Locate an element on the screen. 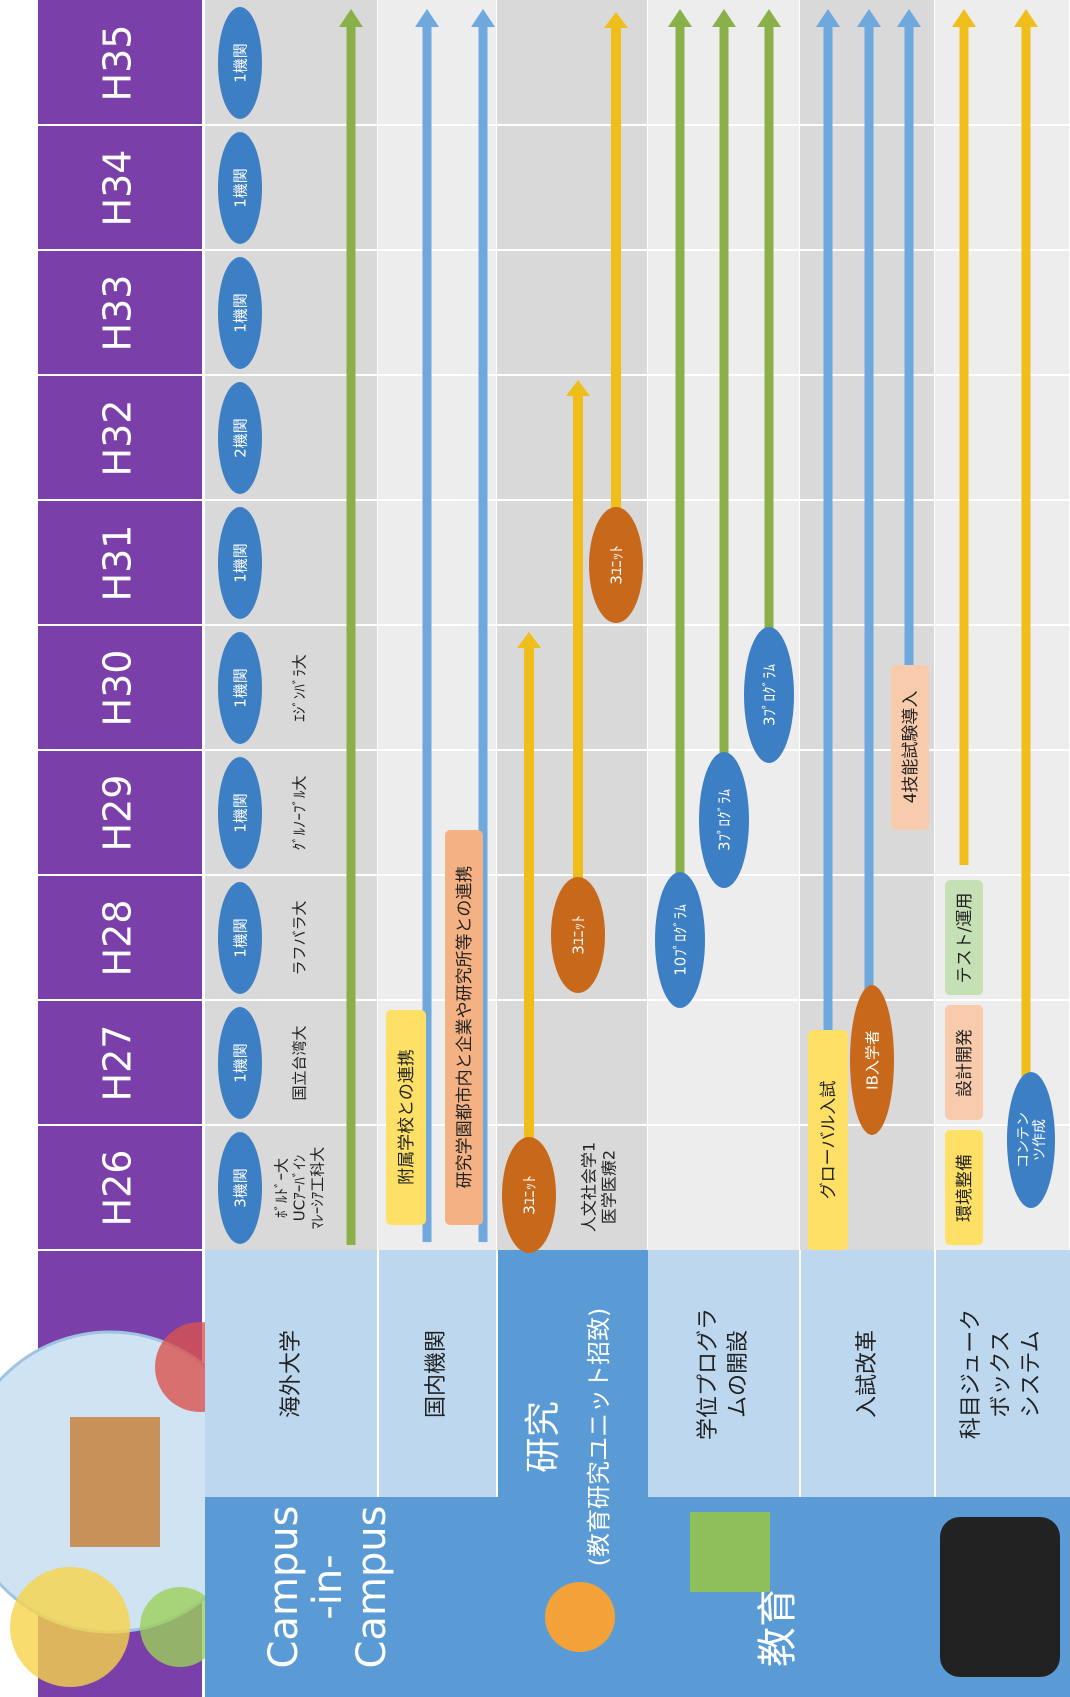 The image size is (1070, 1697). item-label: コンテン is located at coordinates (1024, 1140).